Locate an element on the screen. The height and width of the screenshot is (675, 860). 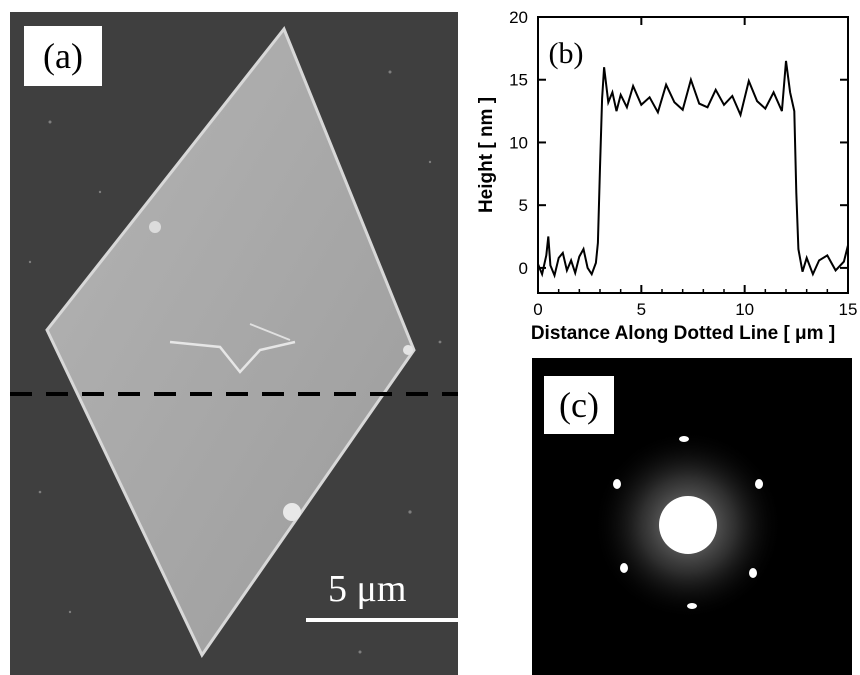
flake-particle is located at coordinates (292, 512).